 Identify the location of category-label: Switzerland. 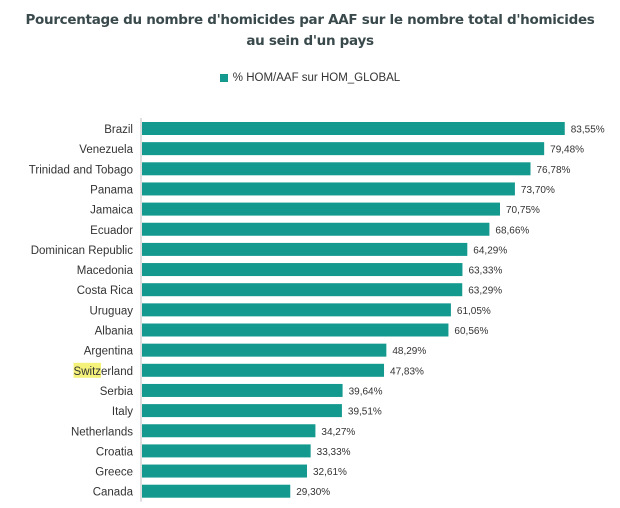
(103, 372).